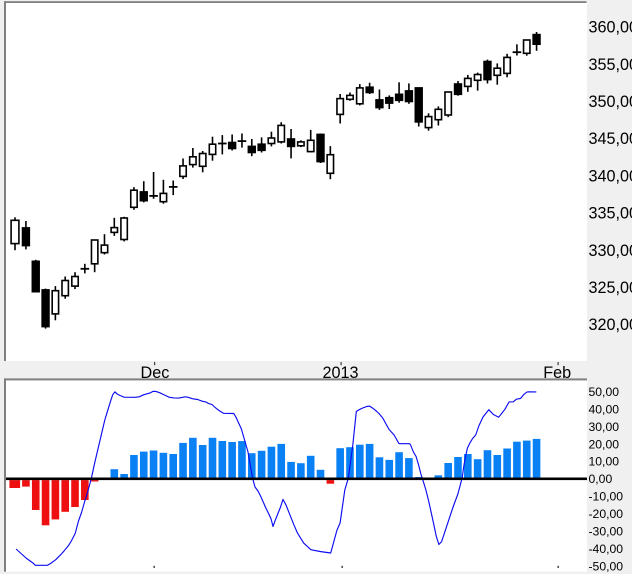 The width and height of the screenshot is (632, 574). Describe the element at coordinates (610, 288) in the screenshot. I see `svg-text: 325,00` at that location.